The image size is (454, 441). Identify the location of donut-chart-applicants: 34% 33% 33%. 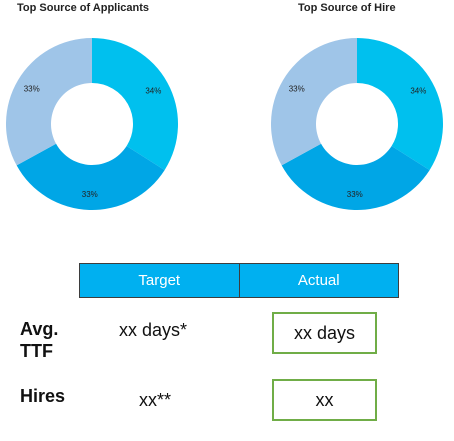
(92, 124).